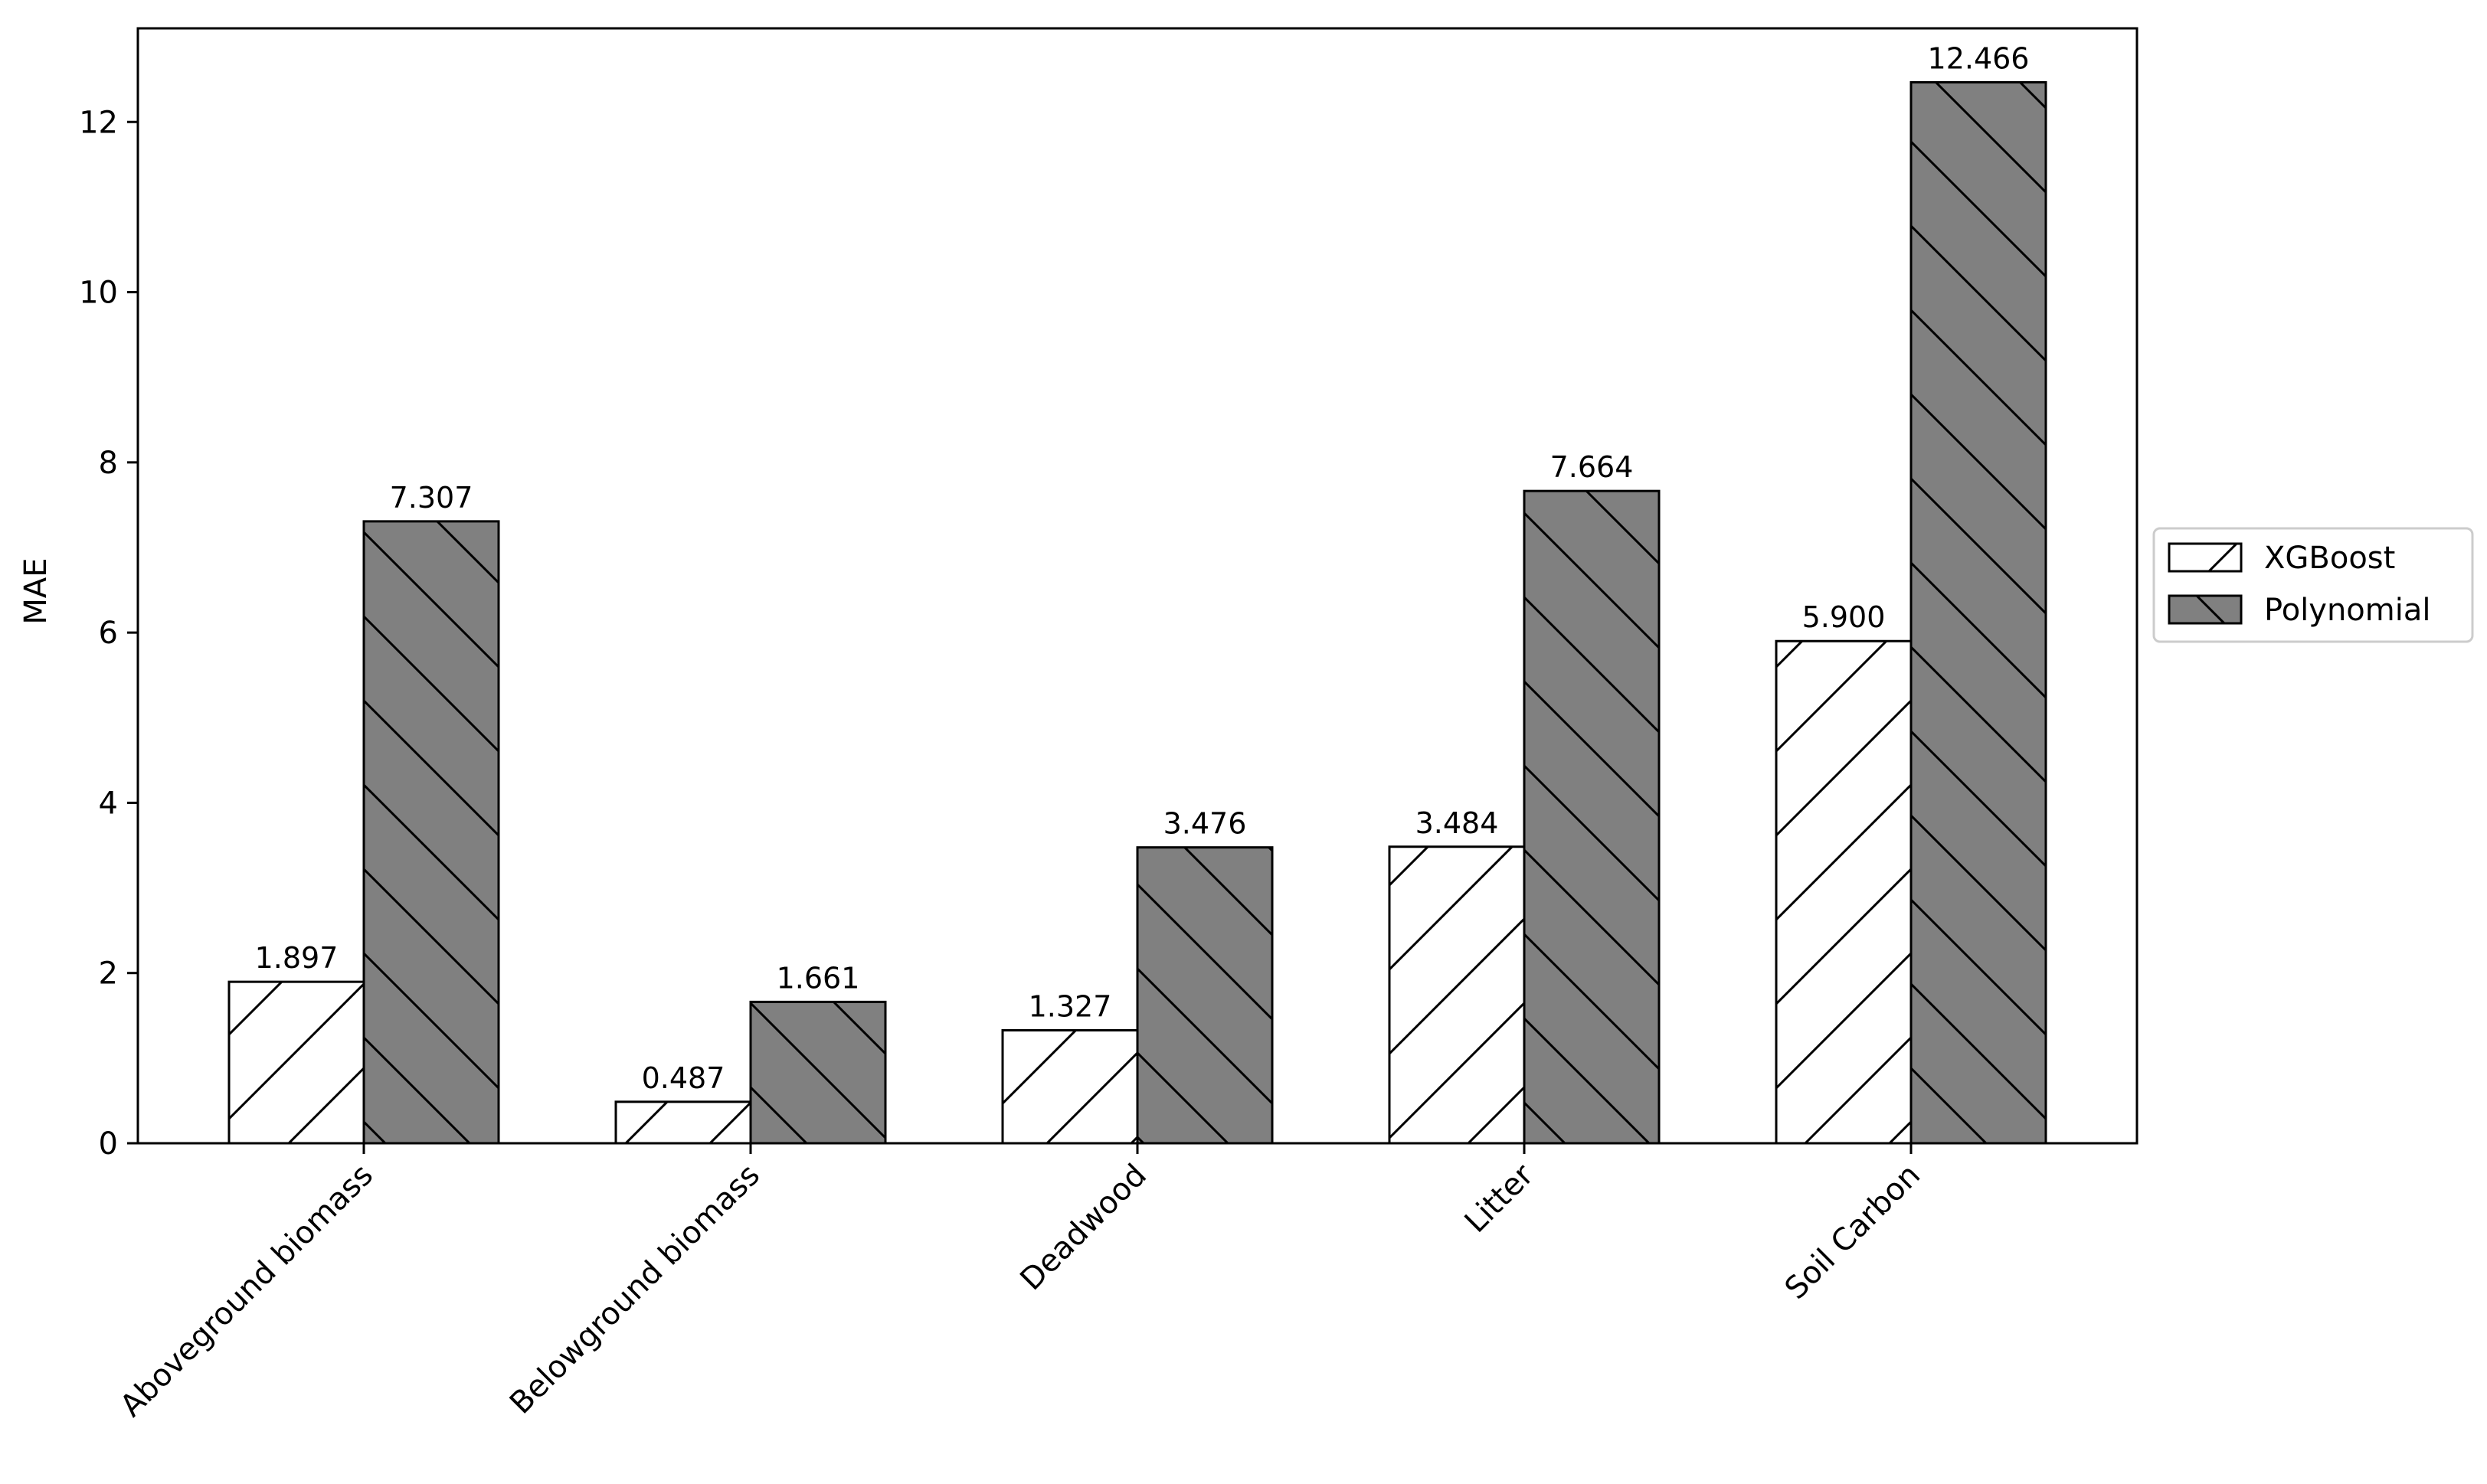  Describe the element at coordinates (431, 498) in the screenshot. I see `bar-value-label-polynomial-aboveground-biomass: 7.307` at that location.